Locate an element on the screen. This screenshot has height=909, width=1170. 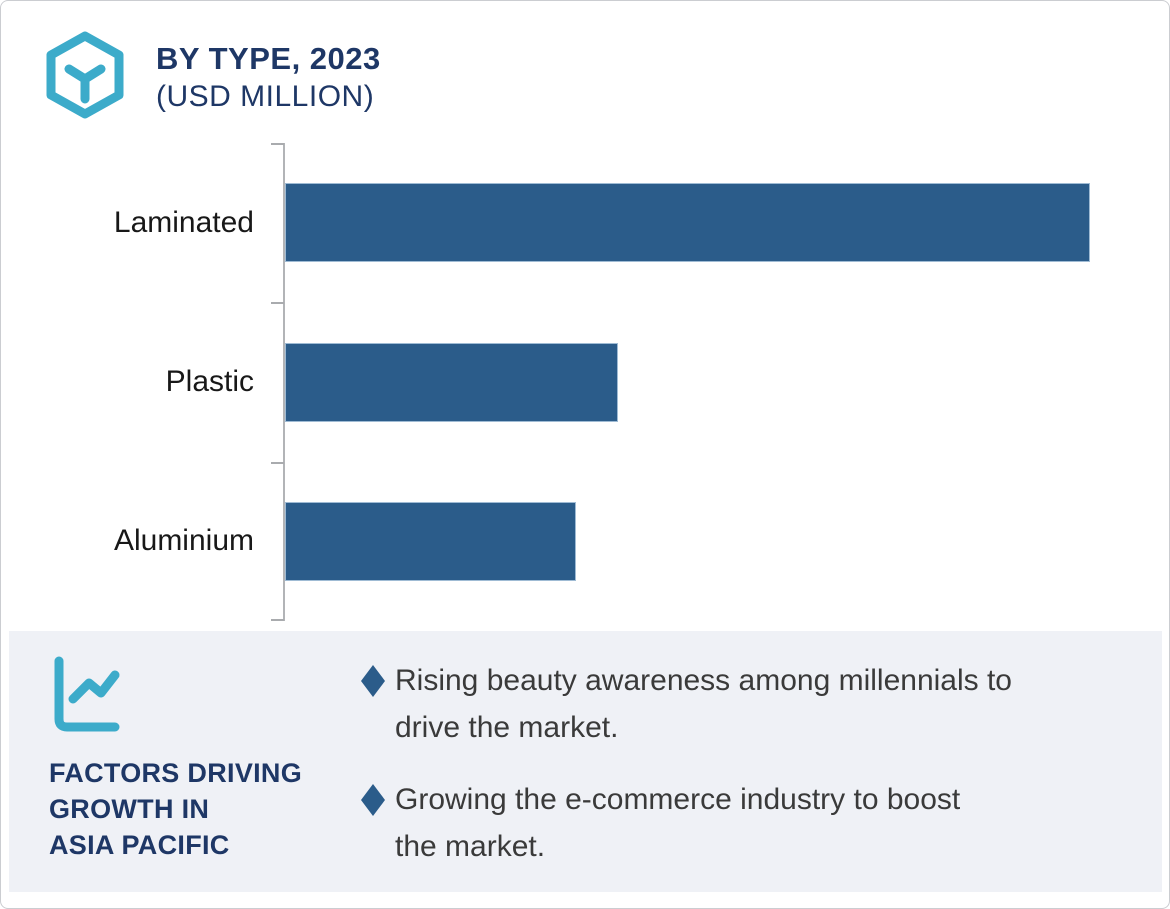
y-axis-line is located at coordinates (284, 382).